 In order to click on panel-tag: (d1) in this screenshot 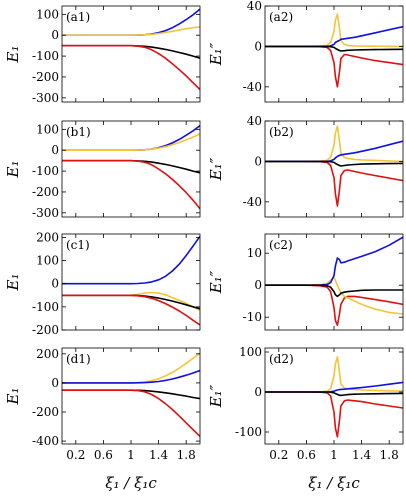, I will do `click(78, 359)`.